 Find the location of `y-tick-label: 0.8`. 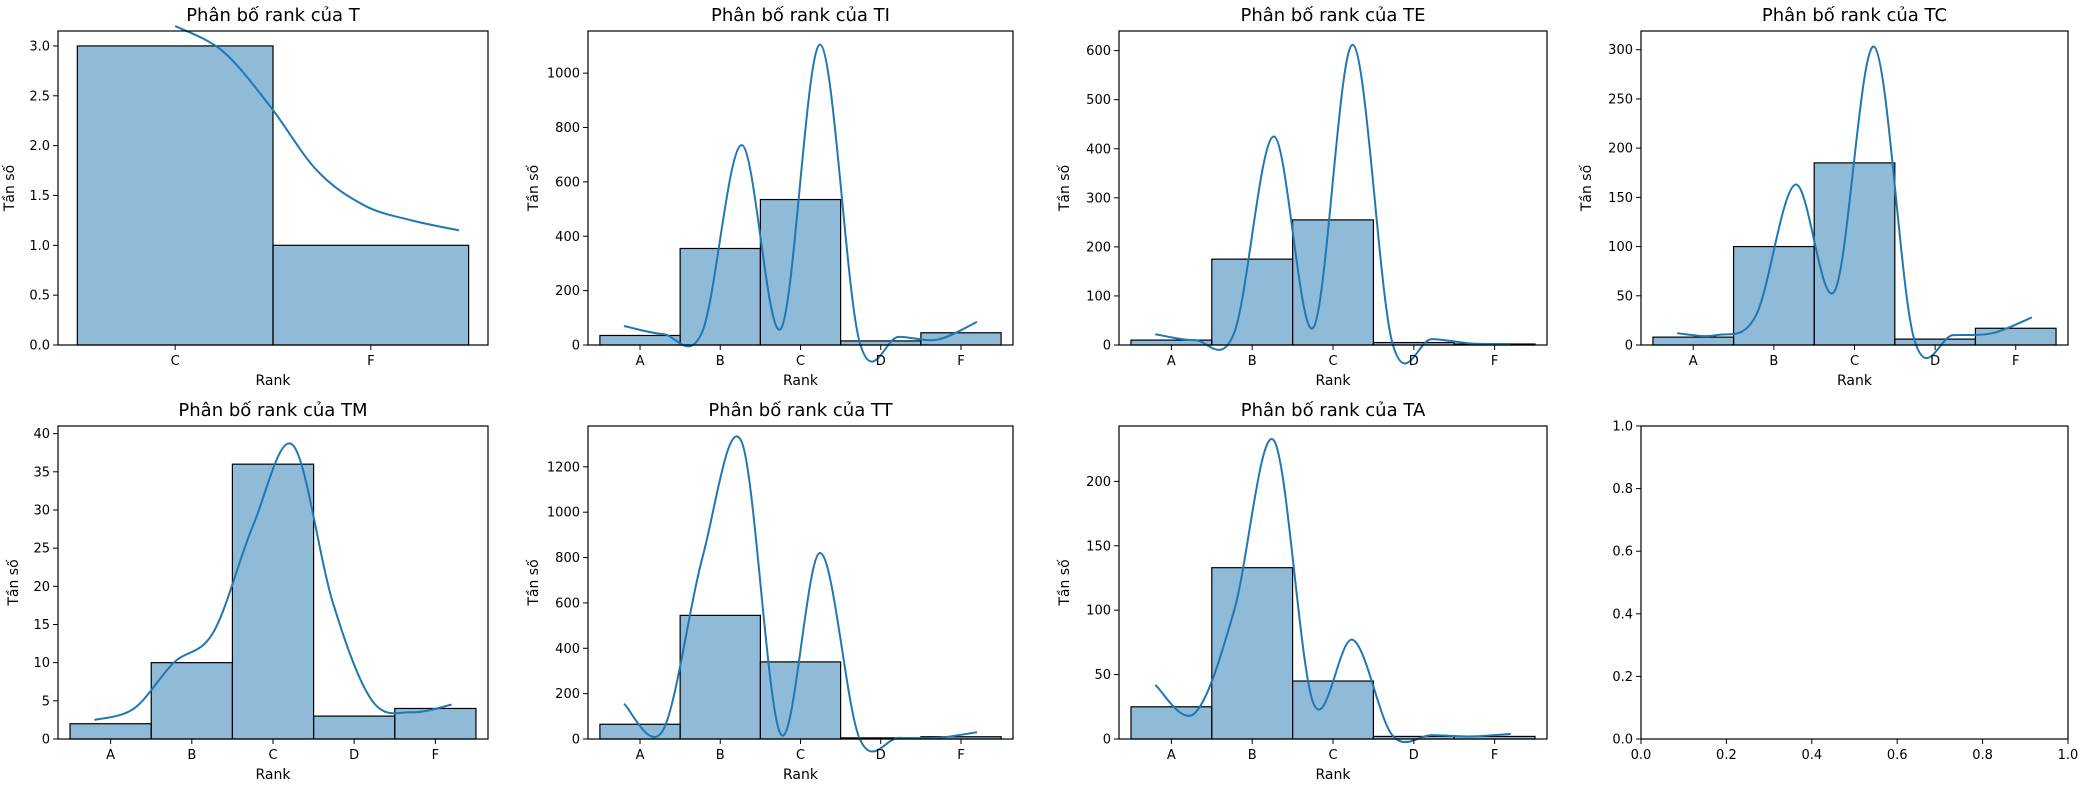

y-tick-label: 0.8 is located at coordinates (1622, 489).